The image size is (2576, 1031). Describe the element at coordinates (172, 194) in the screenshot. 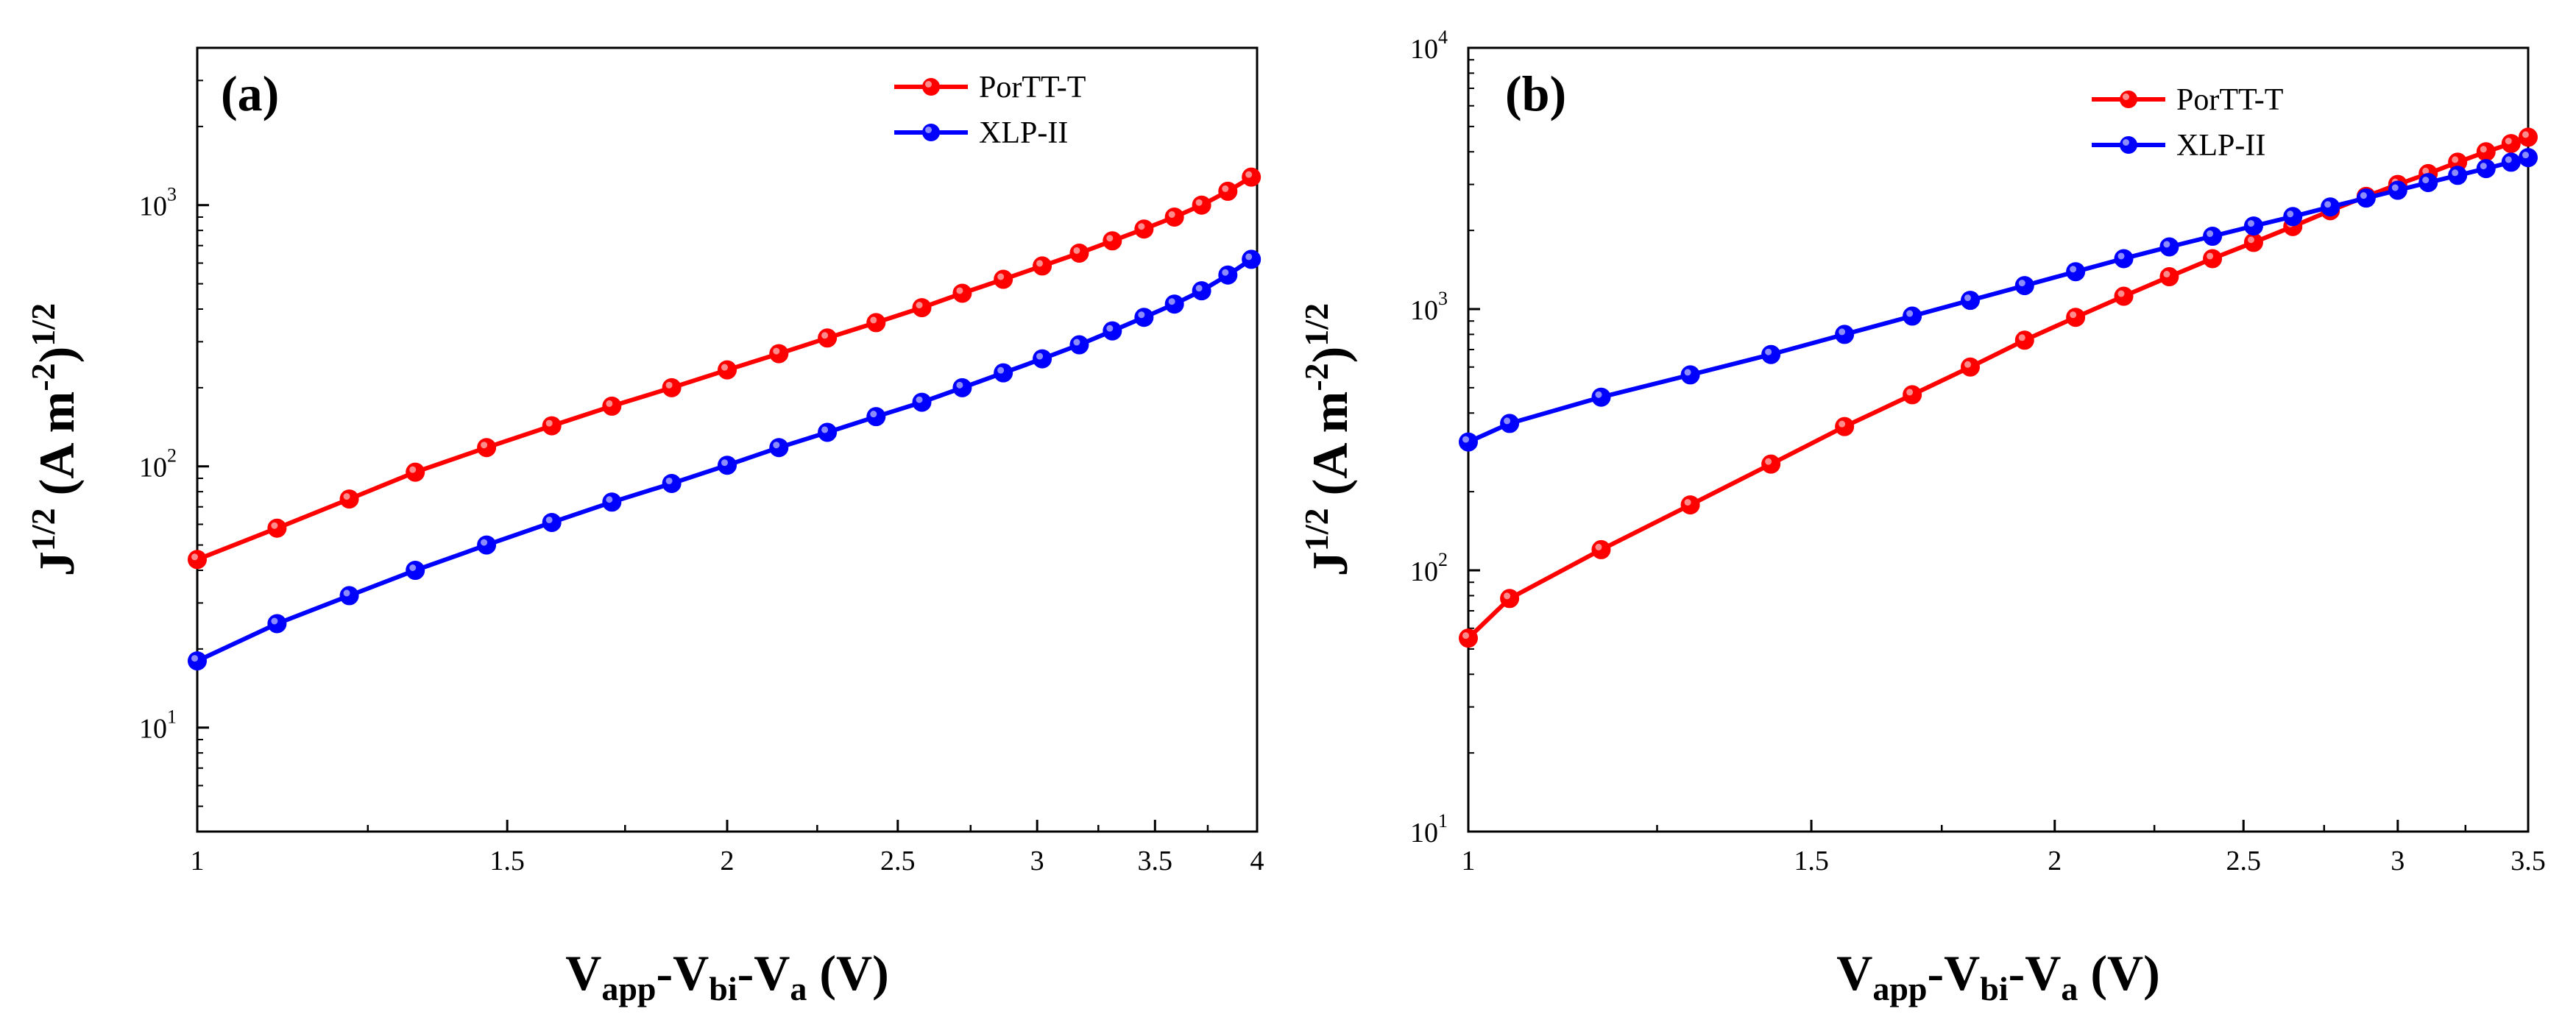

I see `y-tick-exponent: 3` at that location.